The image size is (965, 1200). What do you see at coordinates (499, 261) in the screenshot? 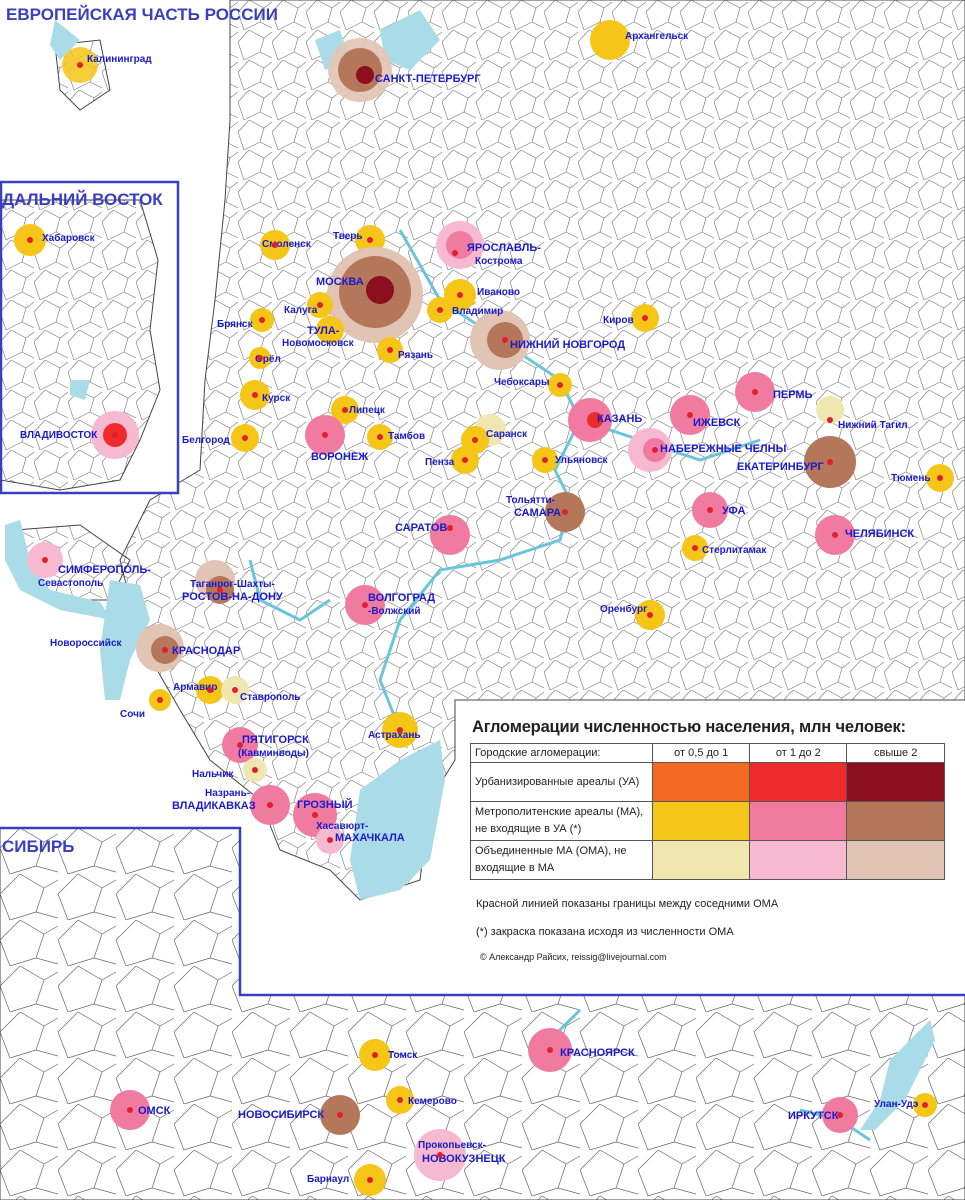
I see `city-label-kostroma: Кострома` at bounding box center [499, 261].